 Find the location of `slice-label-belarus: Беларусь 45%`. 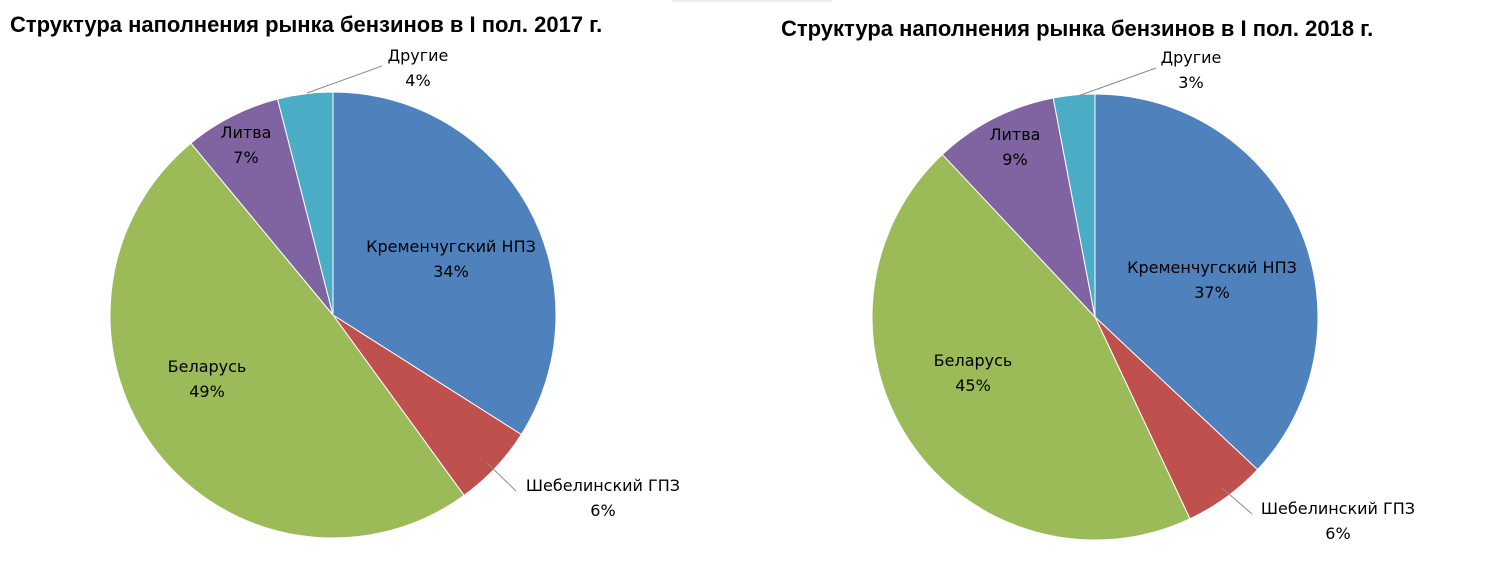

slice-label-belarus: Беларусь 45% is located at coordinates (973, 373).